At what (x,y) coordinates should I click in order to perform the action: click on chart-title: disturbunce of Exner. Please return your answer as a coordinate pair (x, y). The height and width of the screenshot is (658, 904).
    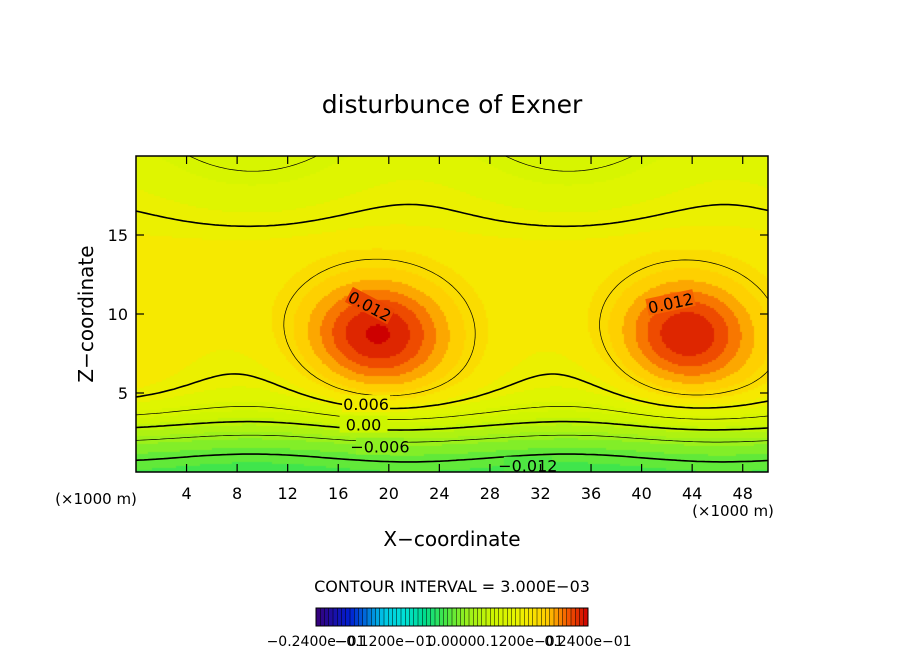
    Looking at the image, I should click on (452, 104).